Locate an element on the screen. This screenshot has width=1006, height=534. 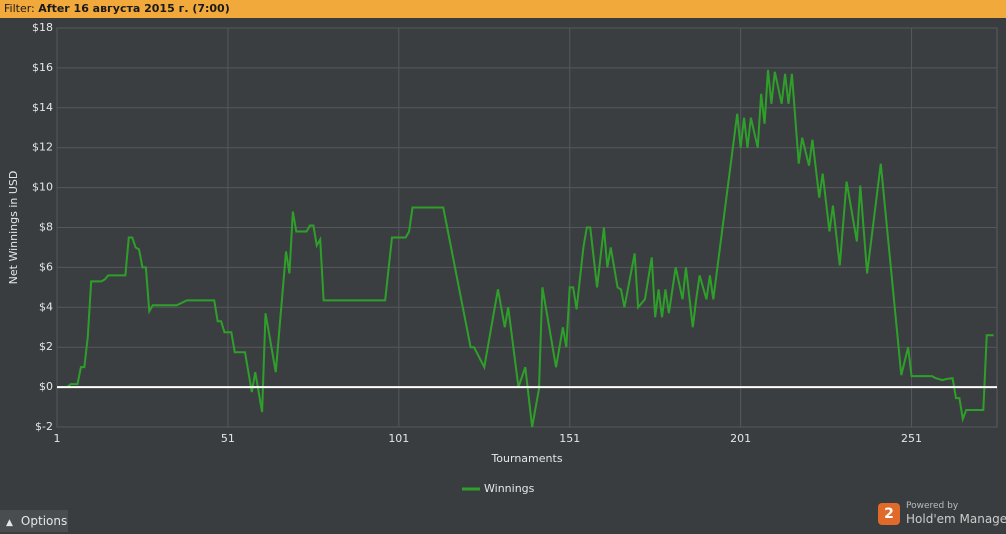
y-tick-label: $18 is located at coordinates (42, 27).